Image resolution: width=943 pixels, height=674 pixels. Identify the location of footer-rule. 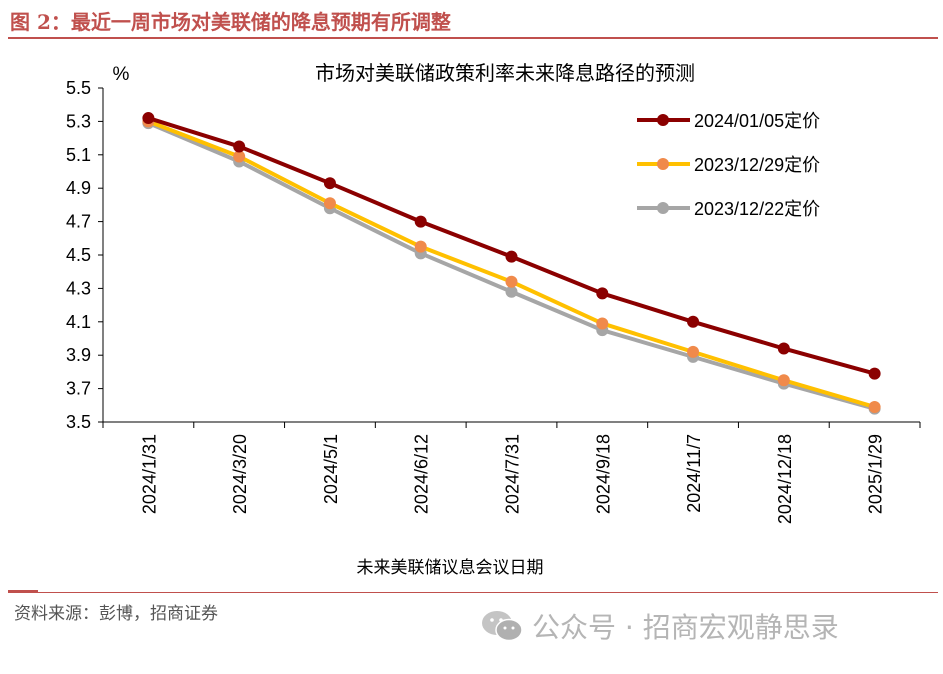
(473, 592).